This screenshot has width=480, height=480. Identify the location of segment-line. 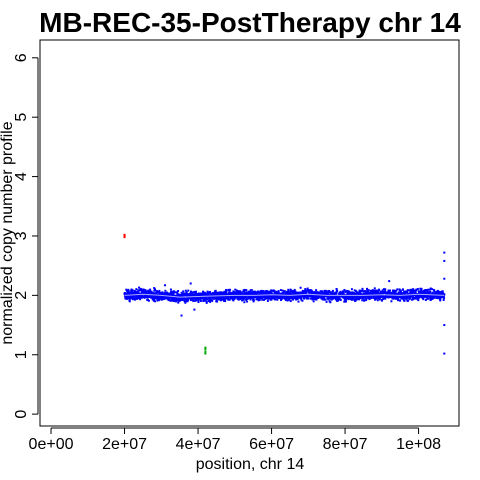
(284, 295).